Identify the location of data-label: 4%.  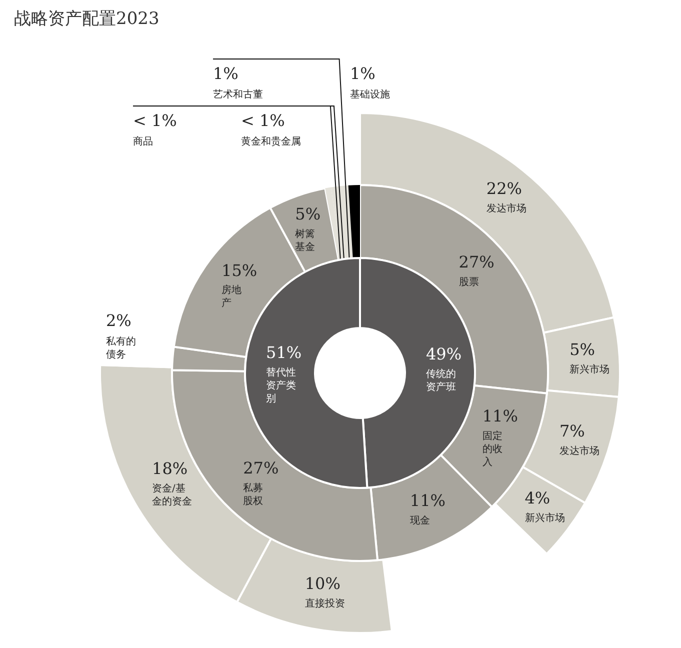
(537, 498).